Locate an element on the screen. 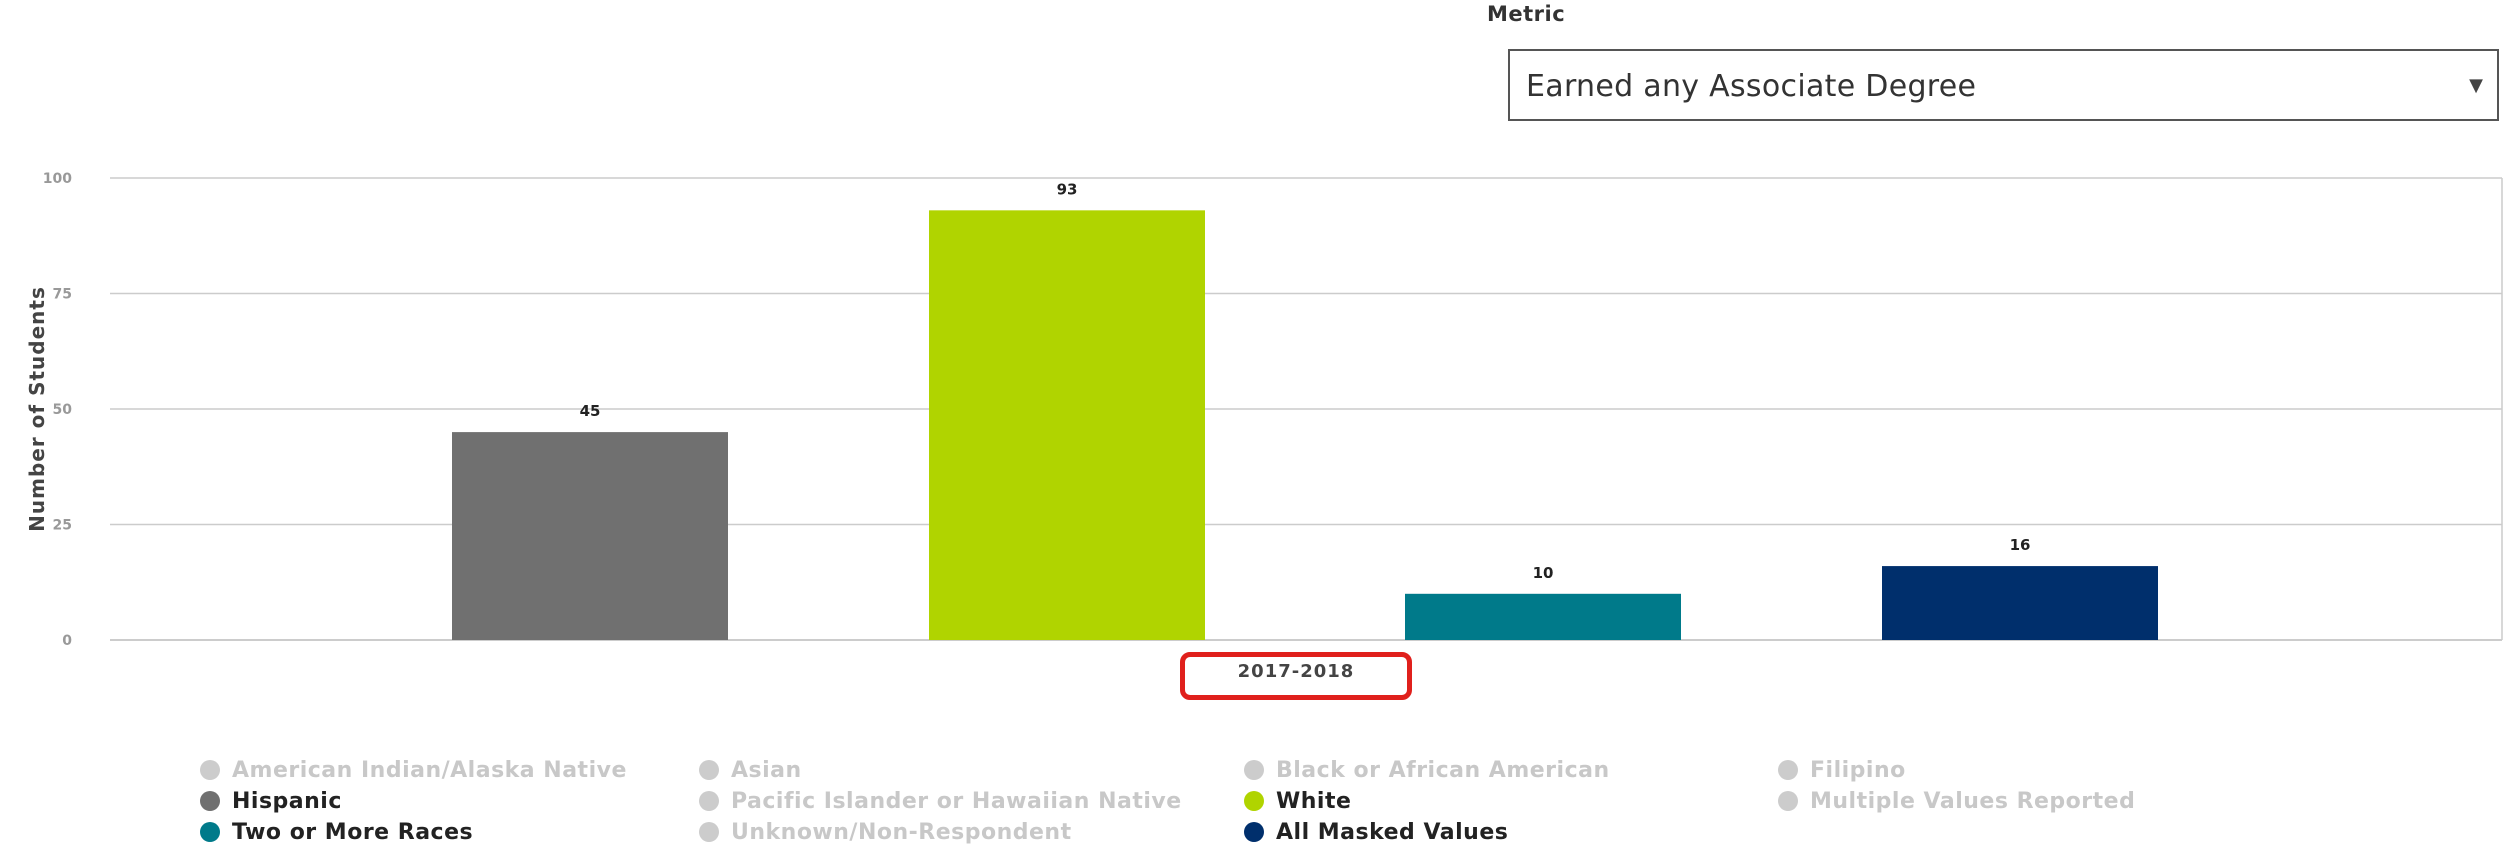 Image resolution: width=2509 pixels, height=850 pixels. legend-label: Filipino is located at coordinates (1858, 770).